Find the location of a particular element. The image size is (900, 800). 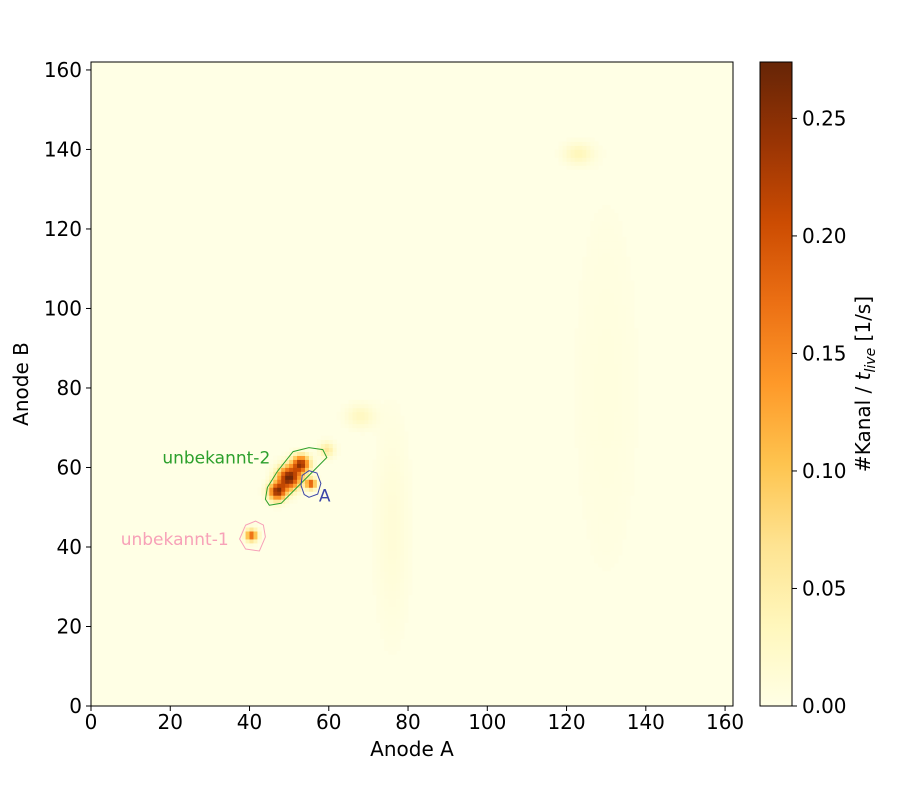

colorbar-label-prefix: #Kanal / is located at coordinates (863, 426).